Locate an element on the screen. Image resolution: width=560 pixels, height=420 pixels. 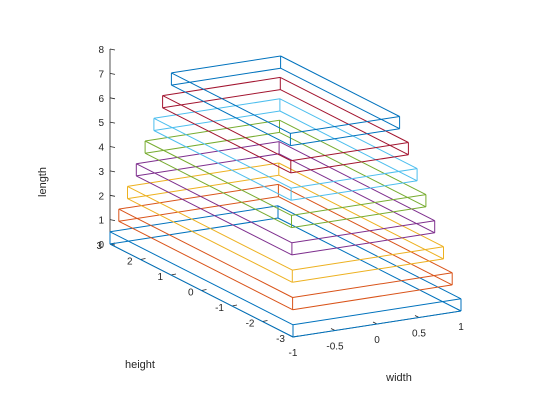
z-tick-label: 0 is located at coordinates (101, 245).